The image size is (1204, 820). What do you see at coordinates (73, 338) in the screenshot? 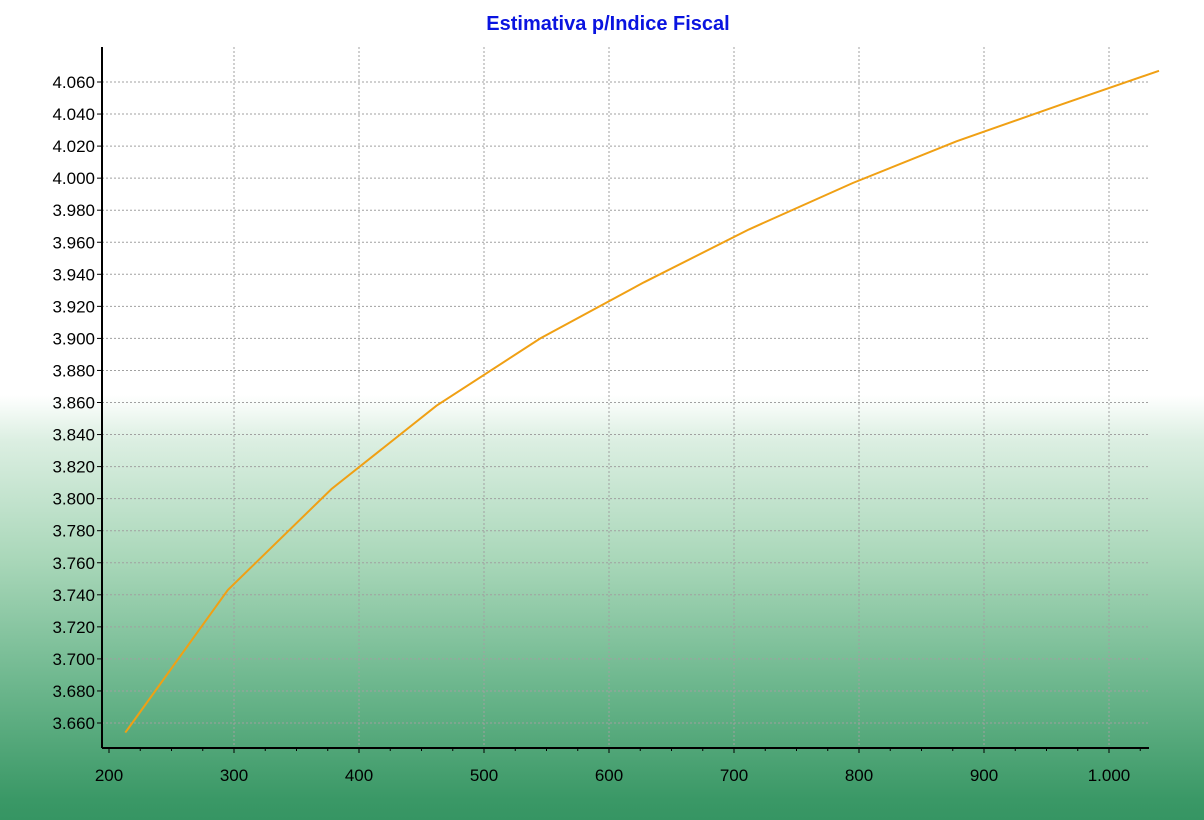
I see `y-tick-label: 3.900` at bounding box center [73, 338].